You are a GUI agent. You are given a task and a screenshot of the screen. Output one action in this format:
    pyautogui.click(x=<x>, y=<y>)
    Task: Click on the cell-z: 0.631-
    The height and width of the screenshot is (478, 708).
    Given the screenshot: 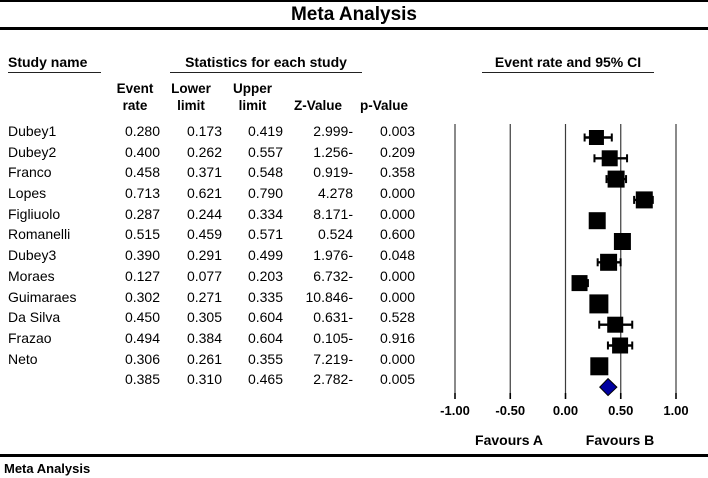 What is the action you would take?
    pyautogui.click(x=333, y=317)
    